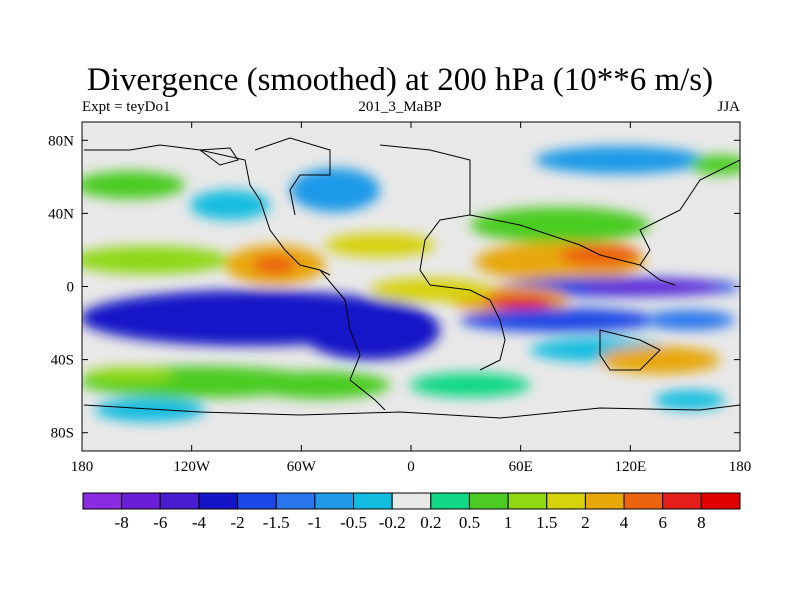 Image resolution: width=800 pixels, height=600 pixels. Describe the element at coordinates (521, 467) in the screenshot. I see `x-tick-label: 60E` at that location.